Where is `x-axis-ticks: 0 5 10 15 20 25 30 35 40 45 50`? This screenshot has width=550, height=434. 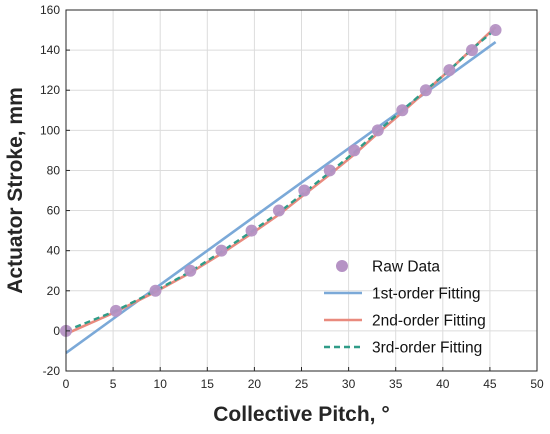
x-axis-ticks: 0 5 10 15 20 25 30 35 40 45 50 is located at coordinates (303, 379).